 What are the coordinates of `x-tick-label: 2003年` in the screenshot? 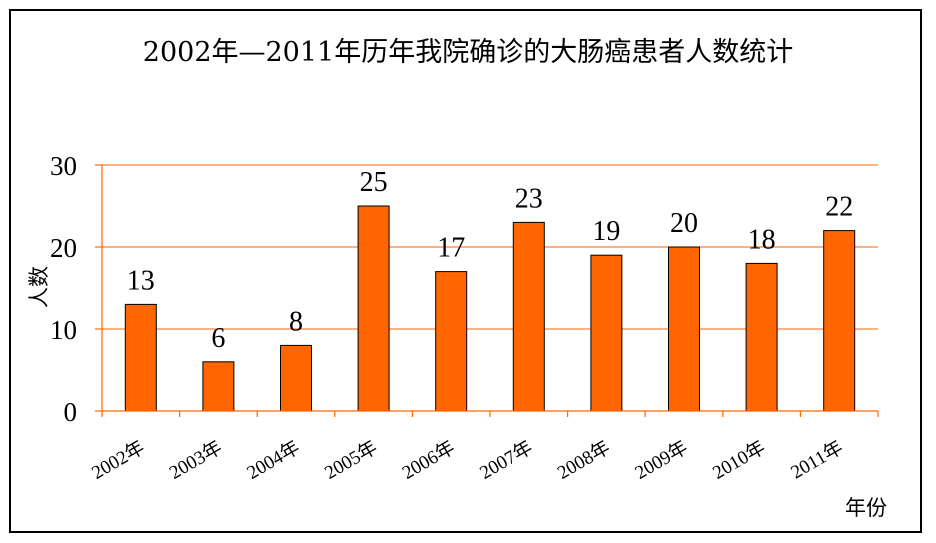 It's located at (196, 460).